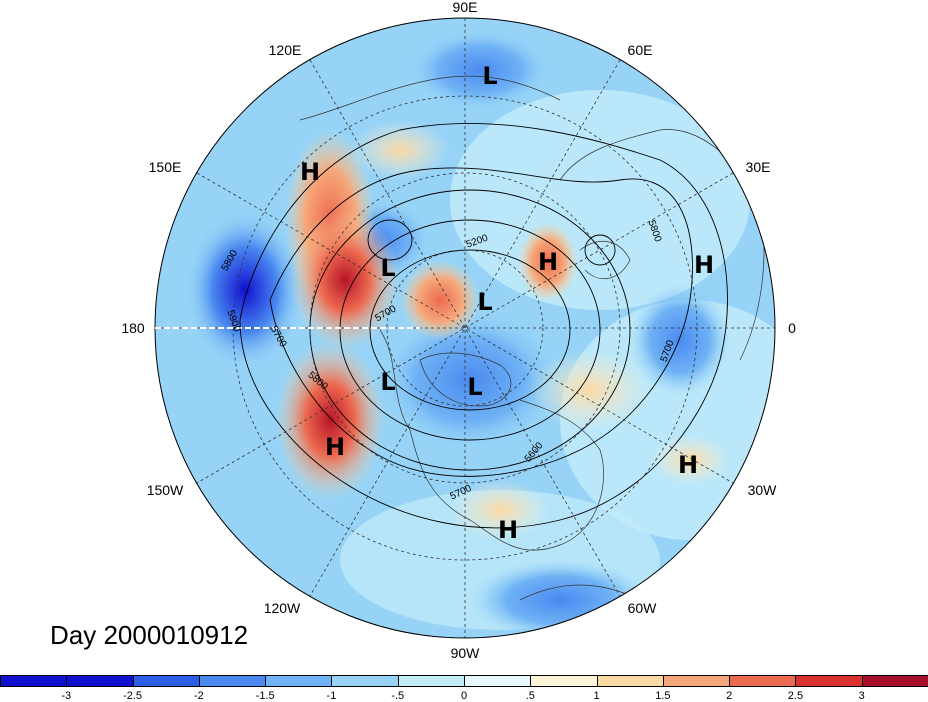  Describe the element at coordinates (548, 262) in the screenshot. I see `high-center-scandinavia: H` at that location.